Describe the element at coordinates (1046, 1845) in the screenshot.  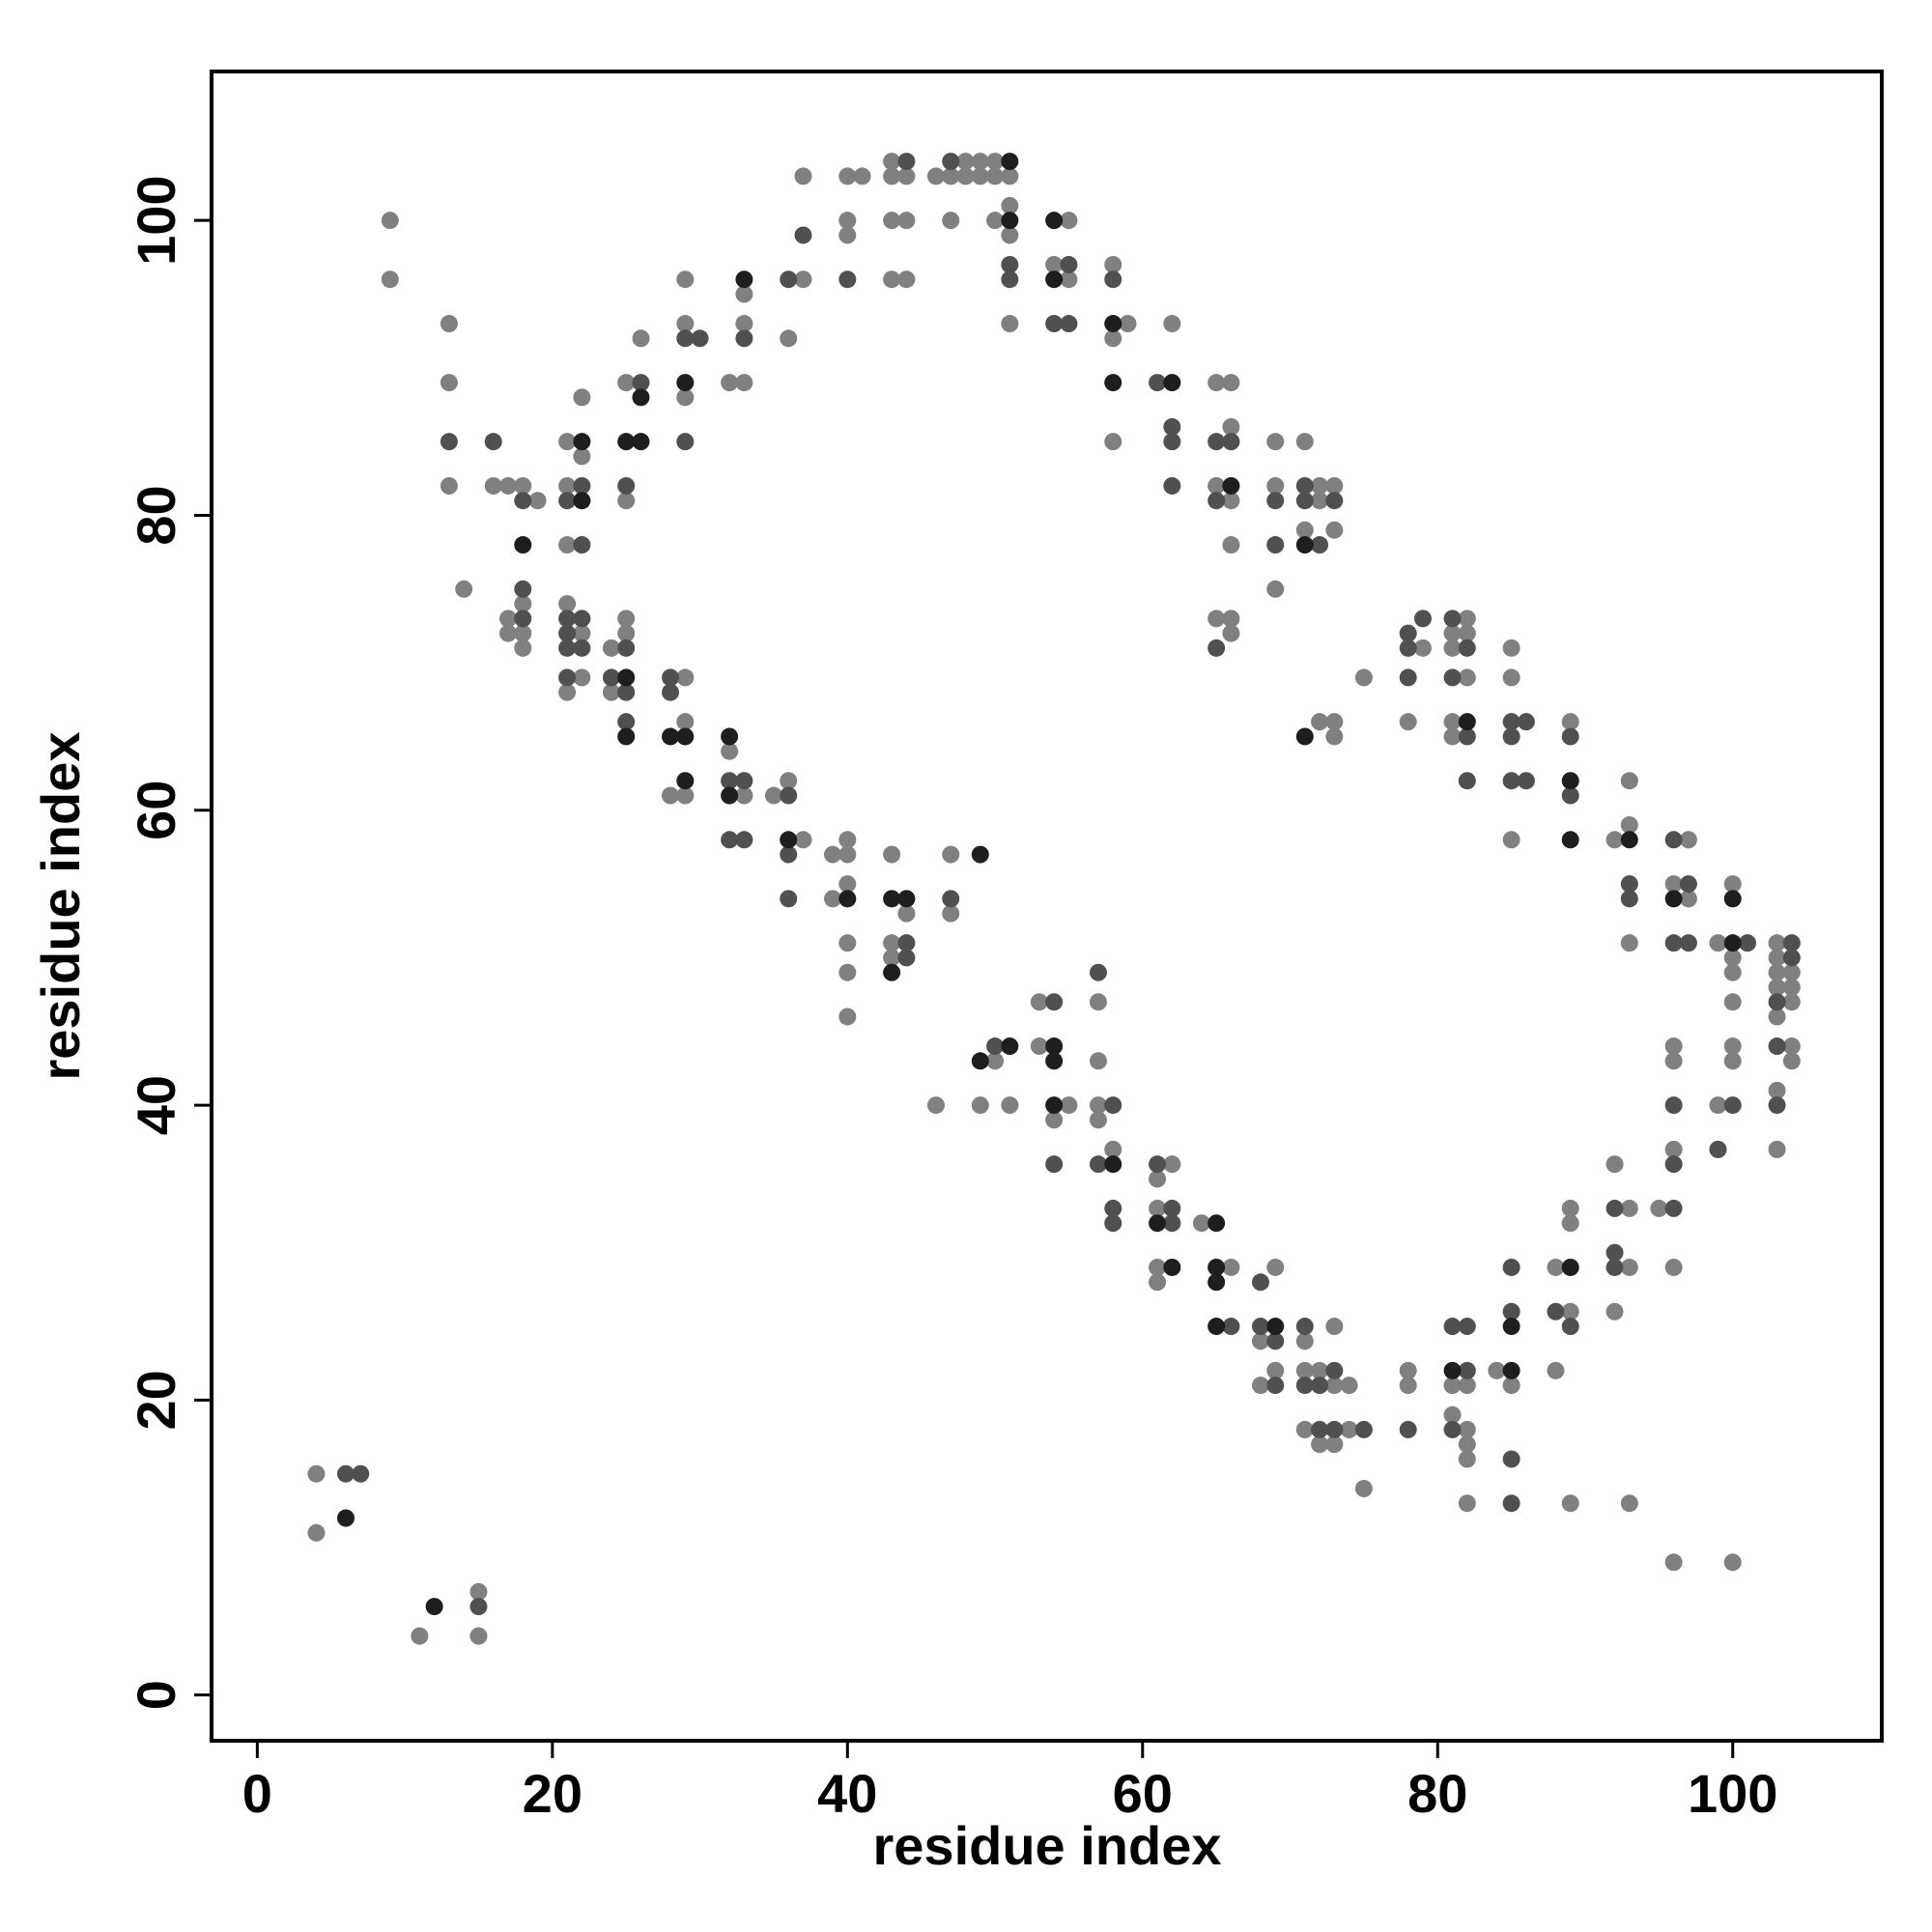
I see `x-axis-label: residue index` at that location.